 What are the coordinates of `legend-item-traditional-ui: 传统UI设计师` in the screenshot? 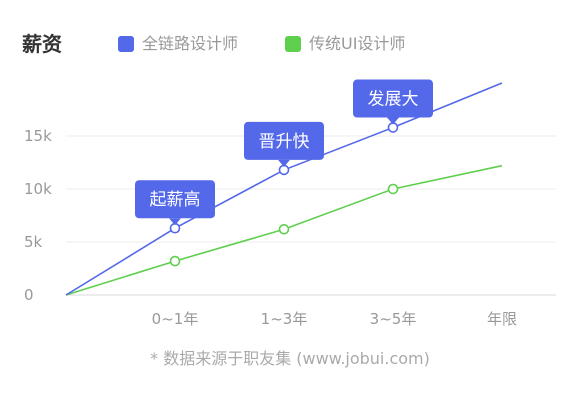 It's located at (345, 44).